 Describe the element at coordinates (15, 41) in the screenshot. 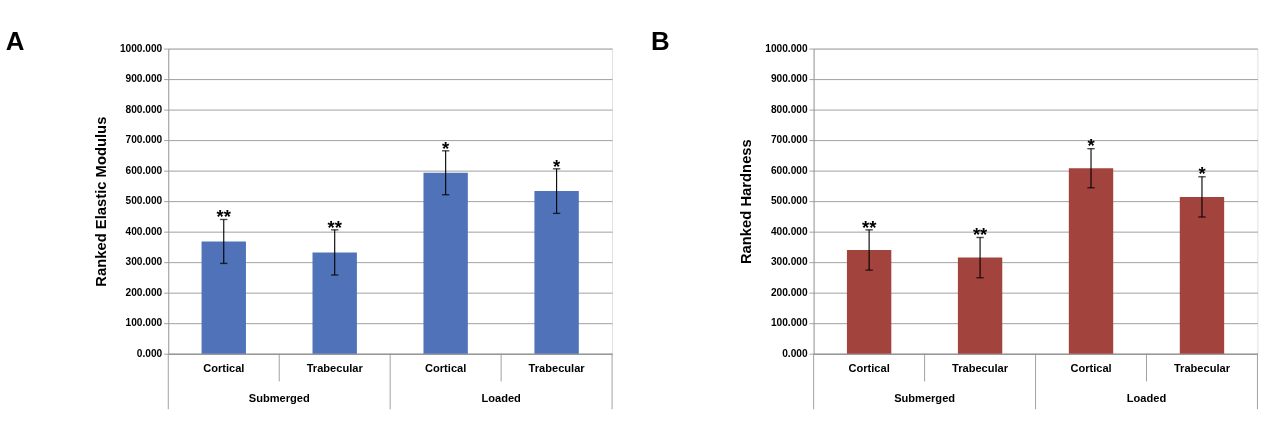

I see `chart-title: A` at that location.